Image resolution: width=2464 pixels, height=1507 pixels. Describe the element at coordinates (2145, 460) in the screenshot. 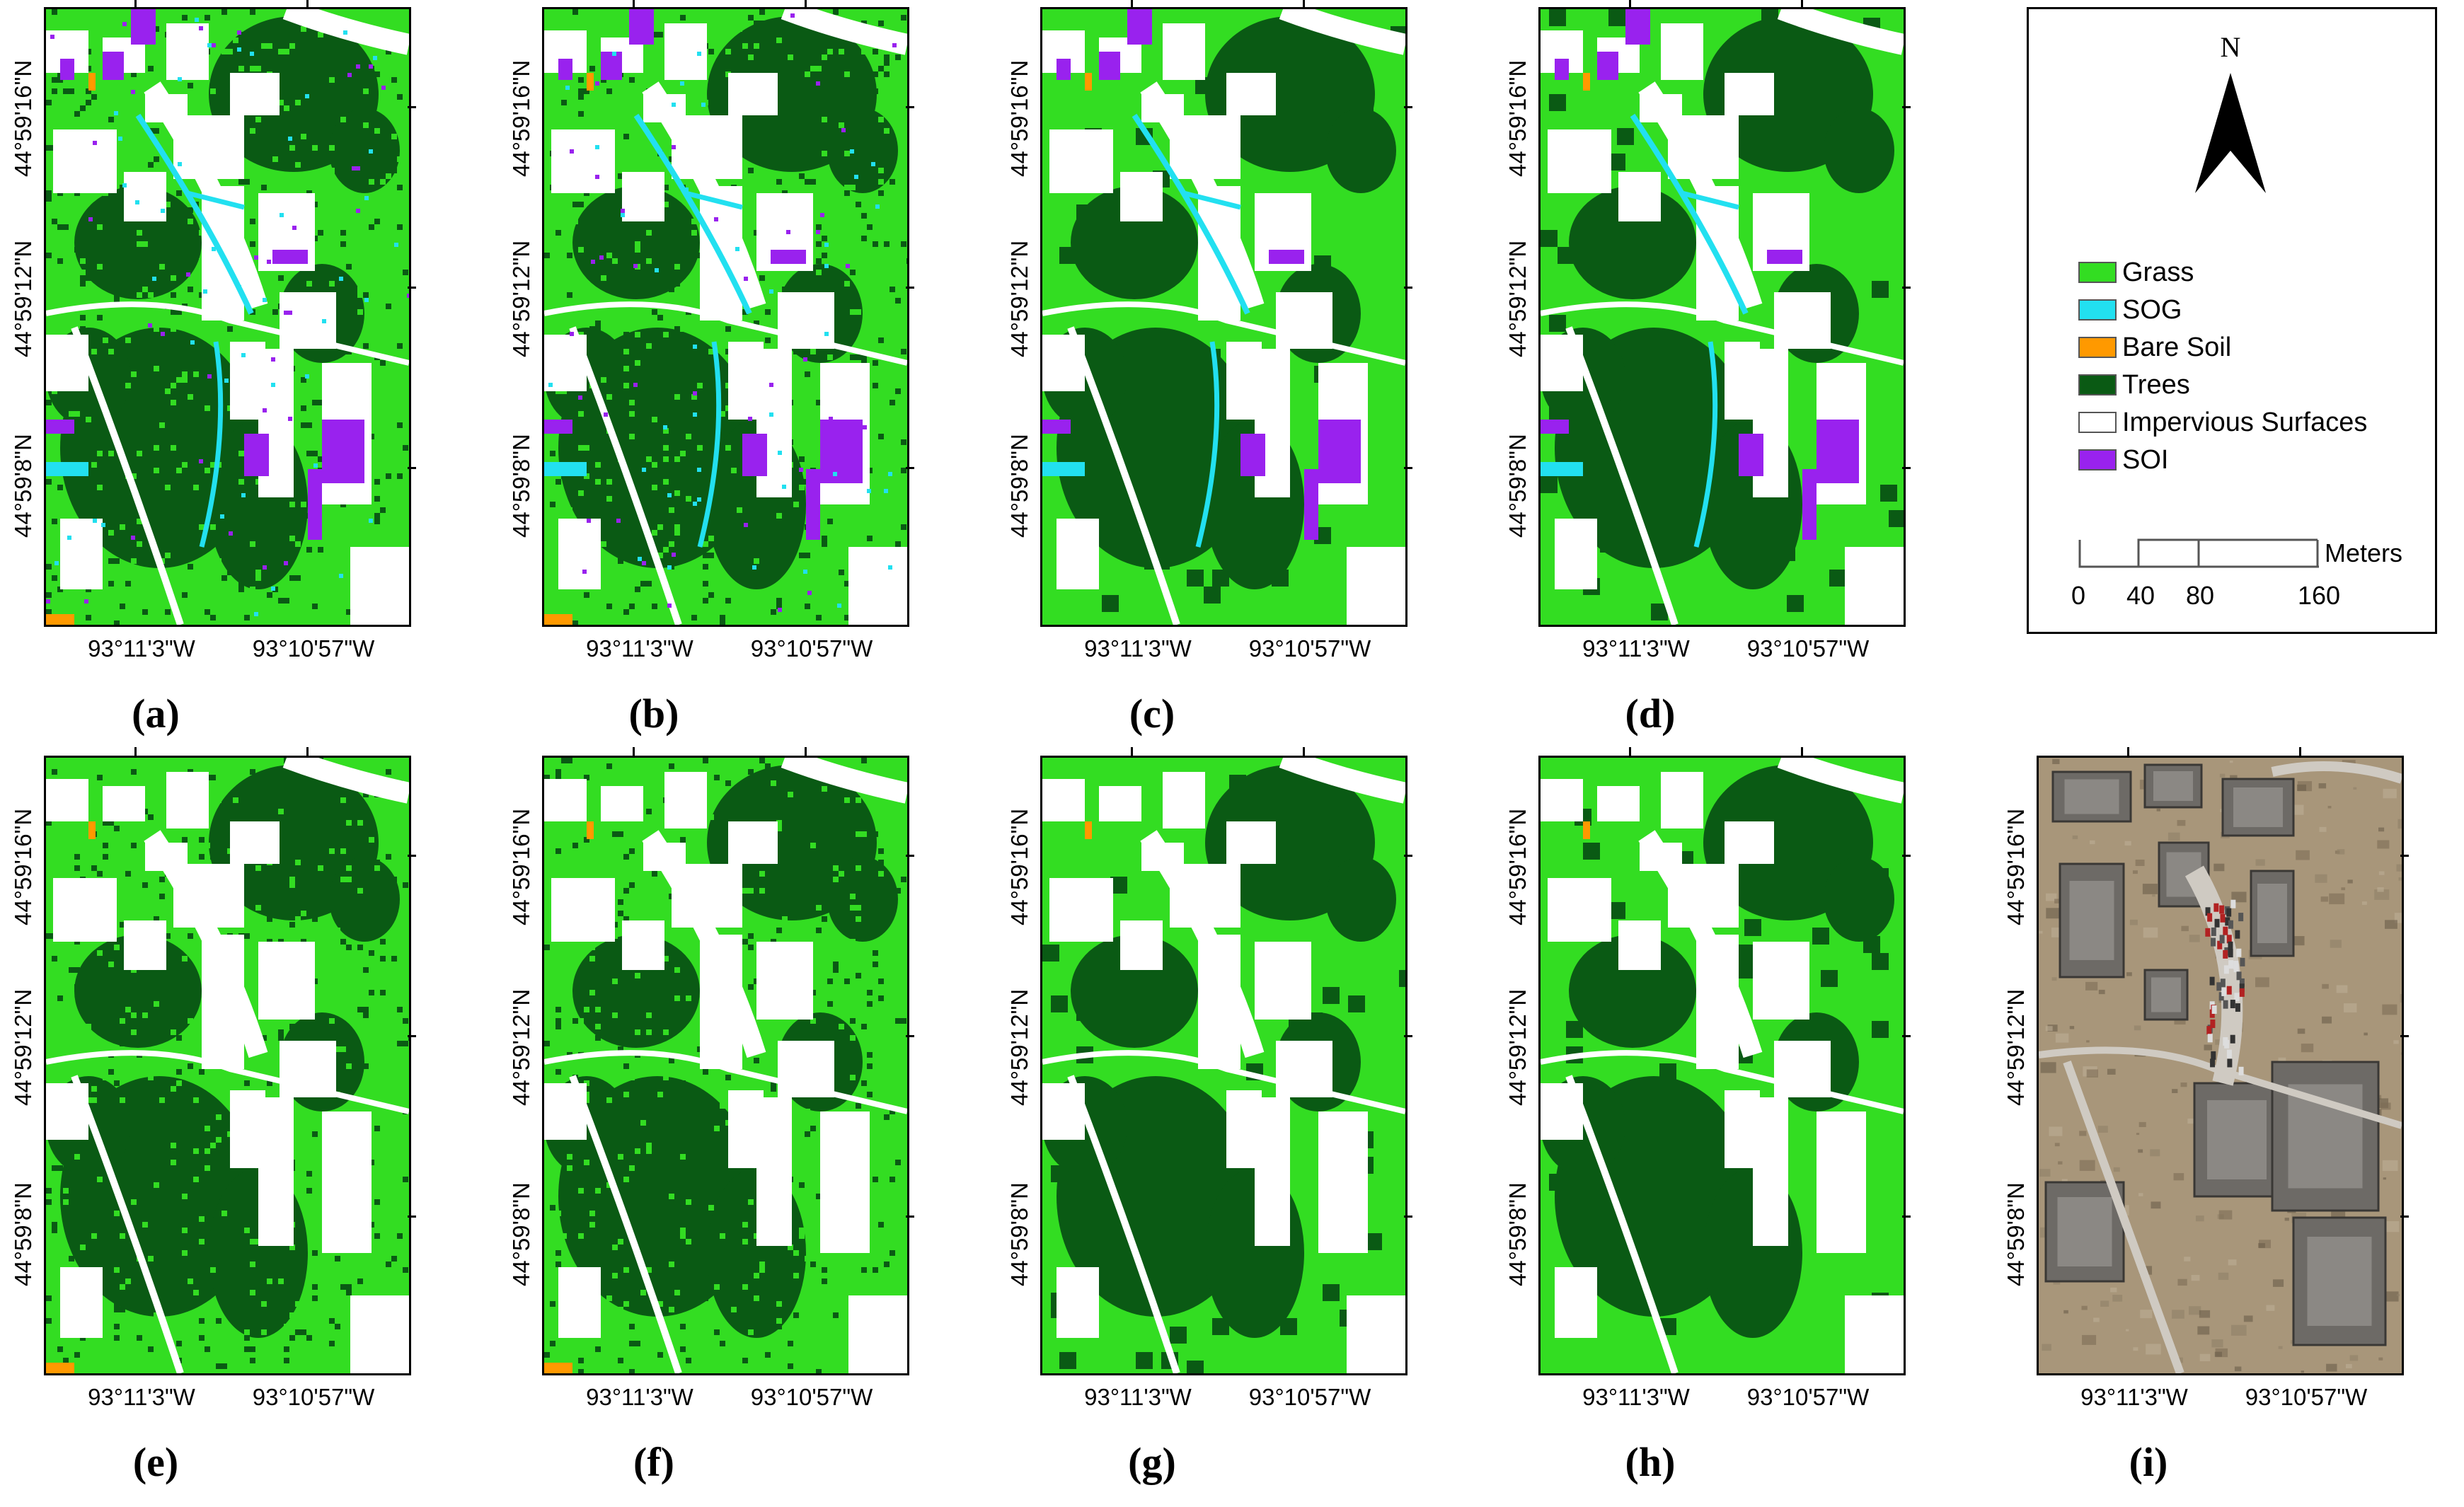

I see `legend-label-soi: SOI` at that location.